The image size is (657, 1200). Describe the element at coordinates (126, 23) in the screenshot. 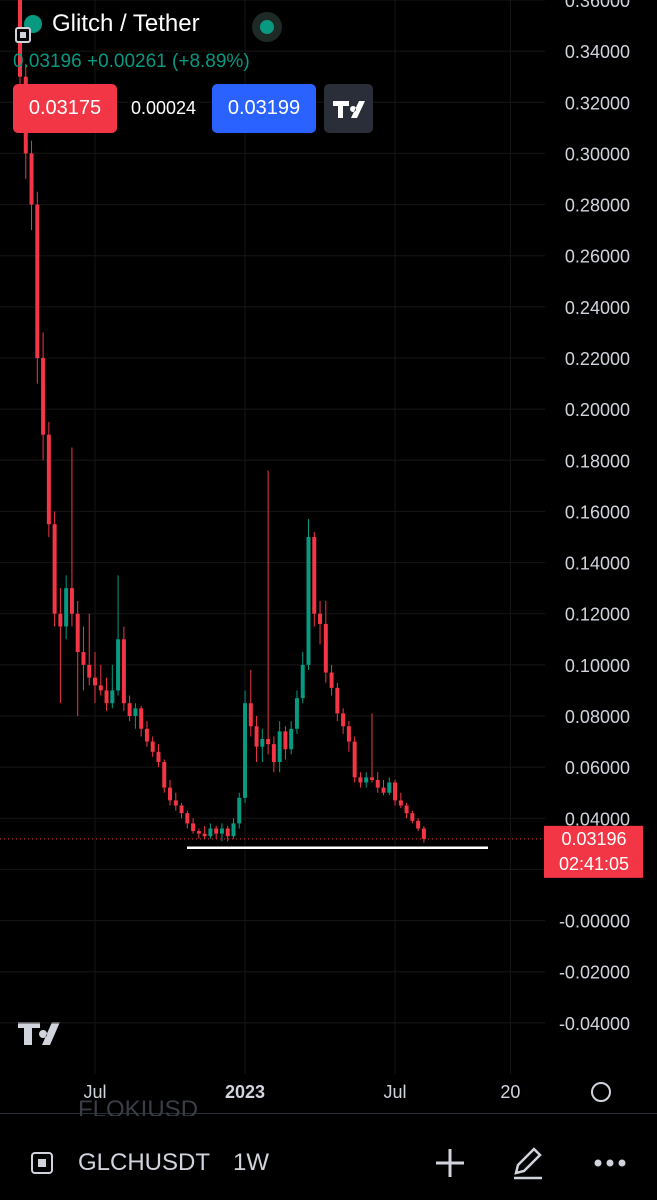

I see `symbol-name: Glitch / Tether` at that location.